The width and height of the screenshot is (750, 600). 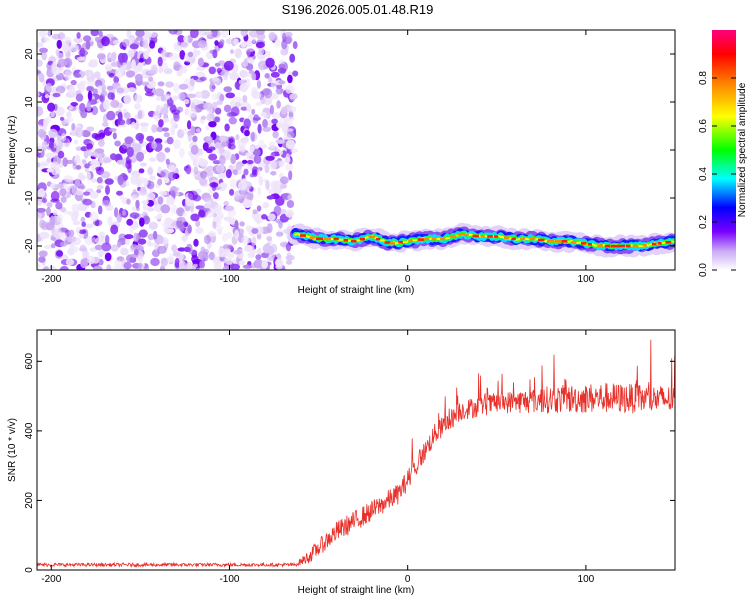 What do you see at coordinates (29, 245) in the screenshot?
I see `y-tick-label: -20` at bounding box center [29, 245].